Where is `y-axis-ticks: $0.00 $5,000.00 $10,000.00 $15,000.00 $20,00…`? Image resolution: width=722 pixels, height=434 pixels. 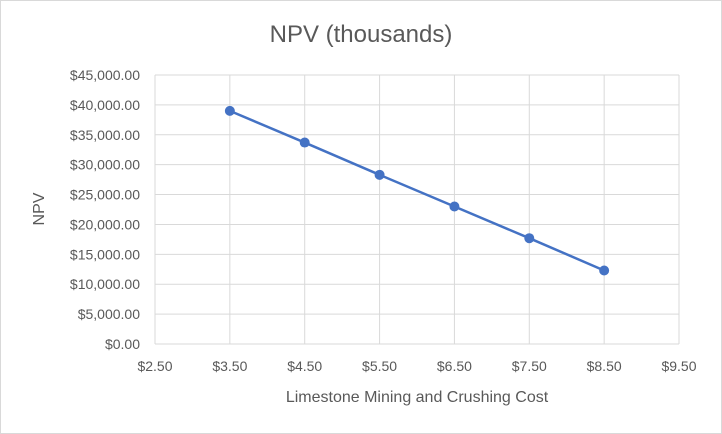
y-axis-ticks: $0.00 $5,000.00 $10,000.00 $15,000.00 $20,00… is located at coordinates (105, 209).